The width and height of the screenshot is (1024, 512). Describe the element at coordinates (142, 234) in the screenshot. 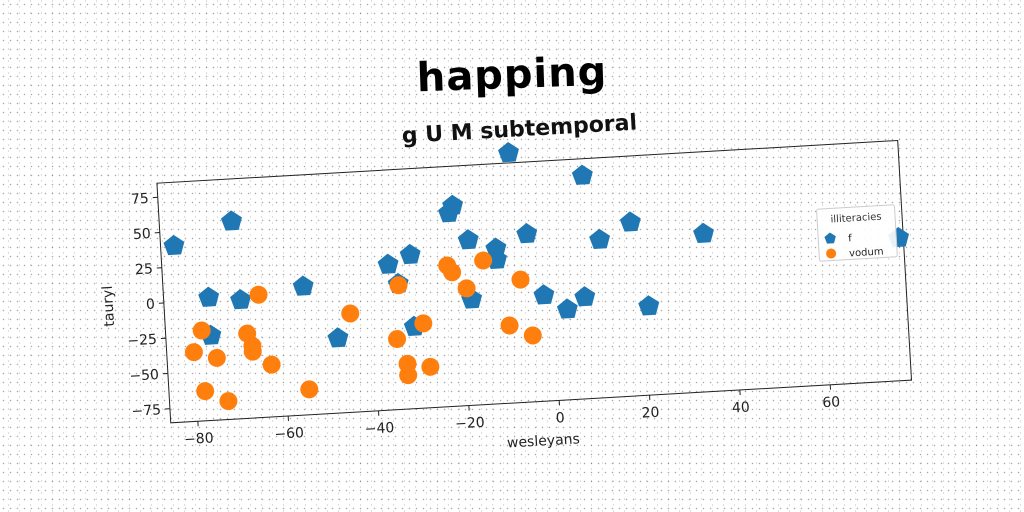

I see `y-tick-label: 50` at that location.